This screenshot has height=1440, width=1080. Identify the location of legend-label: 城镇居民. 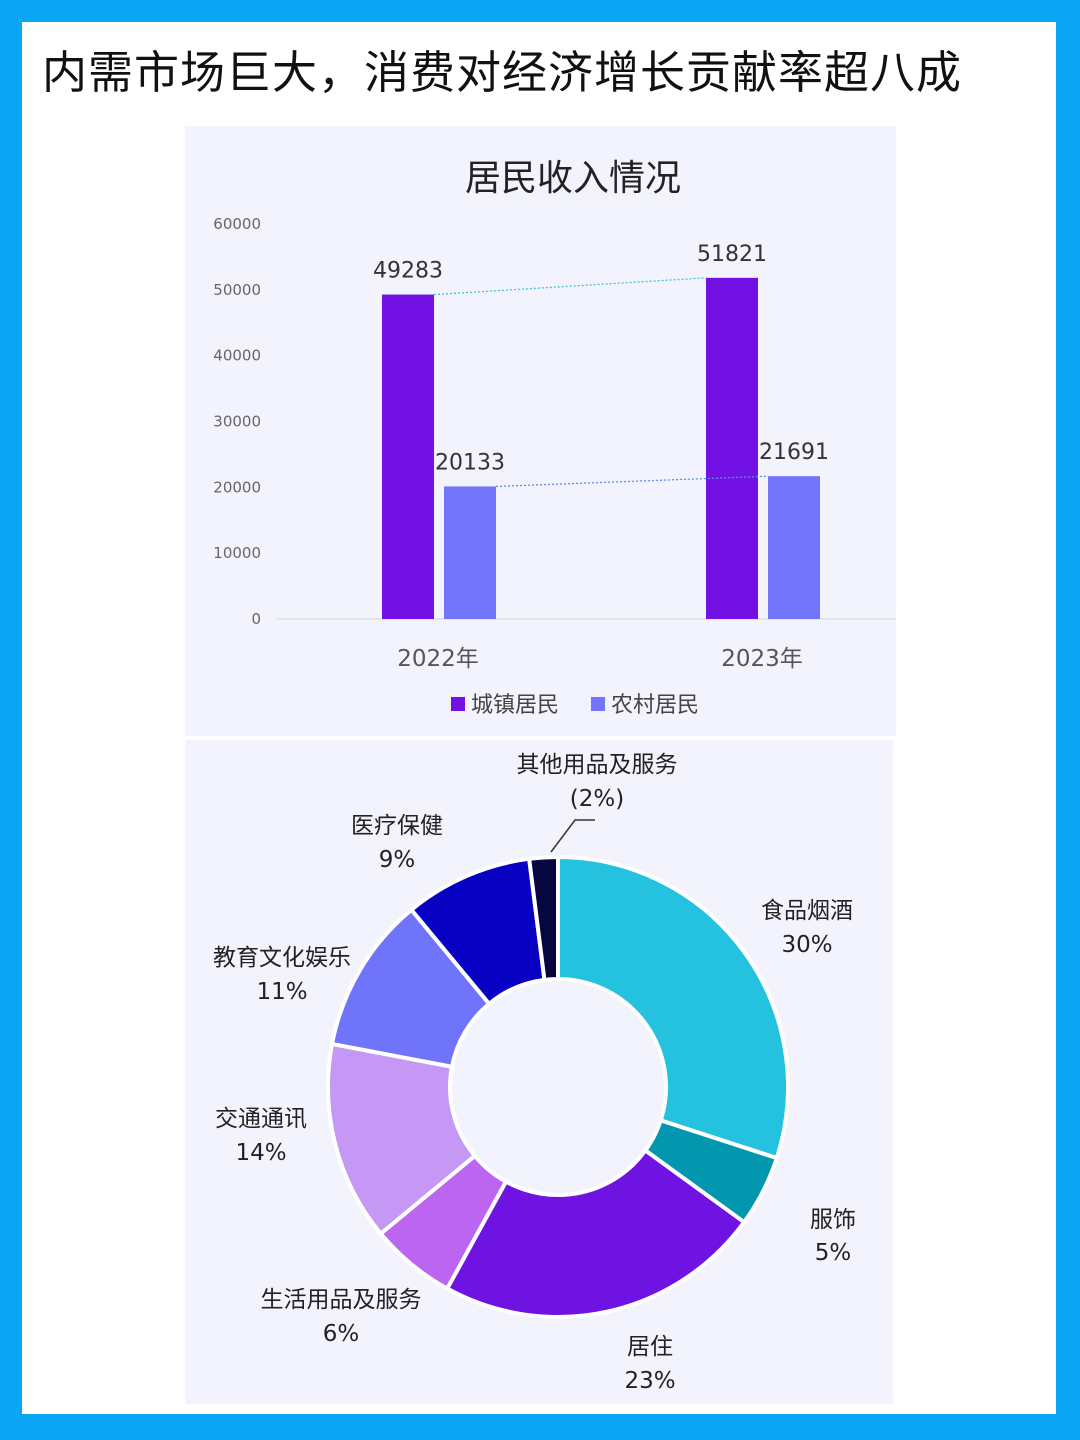
(515, 705).